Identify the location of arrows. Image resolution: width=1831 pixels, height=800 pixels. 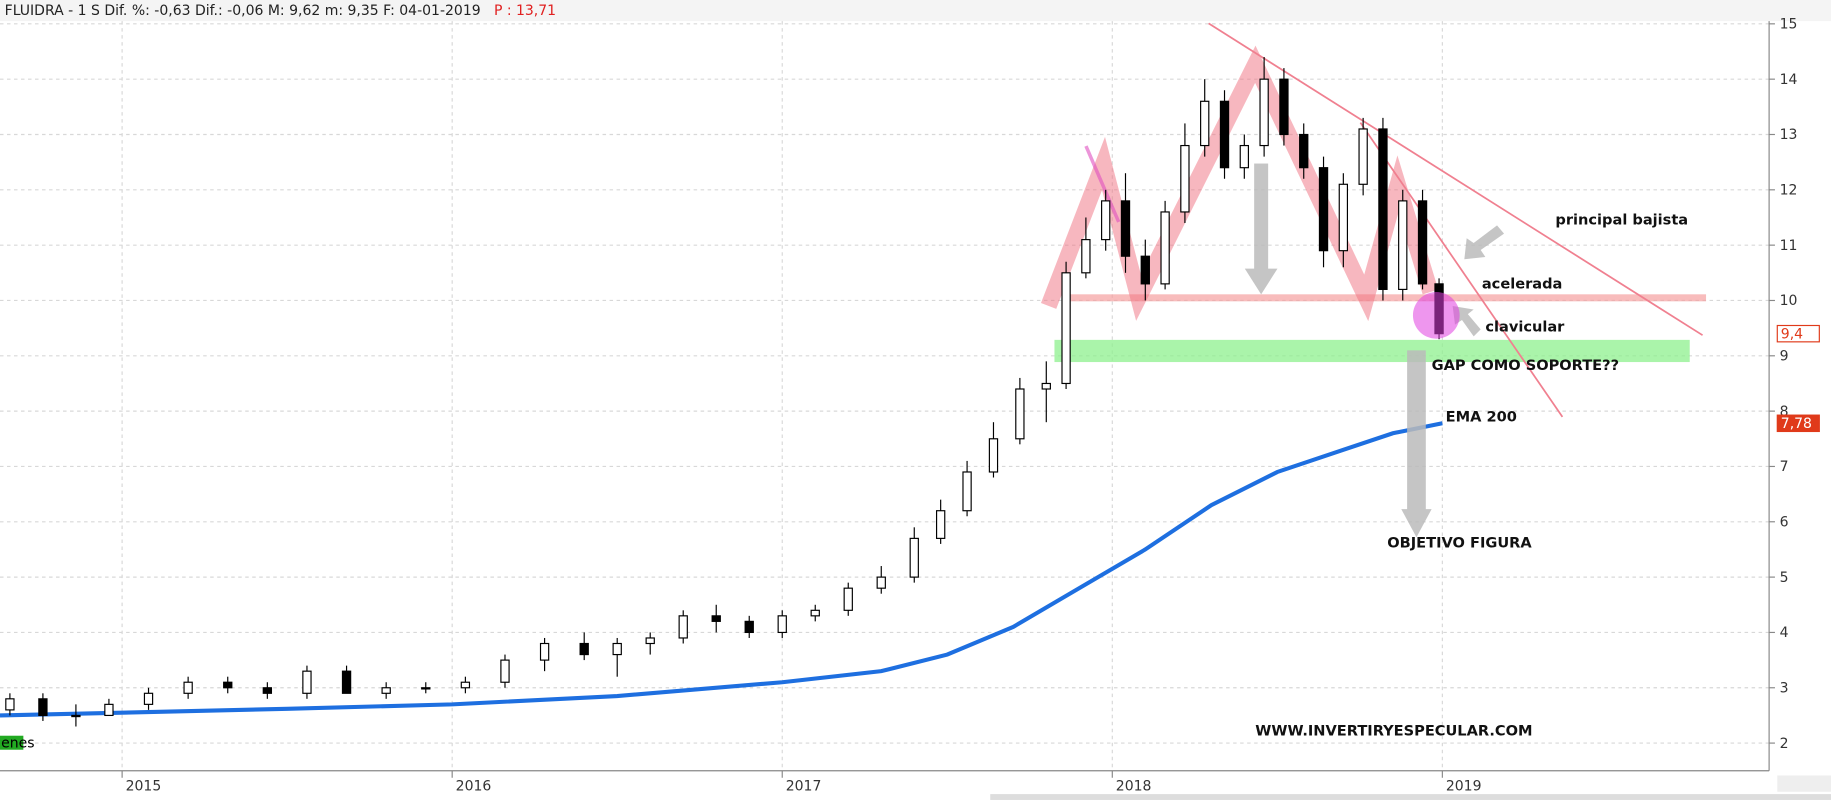
(1374, 350).